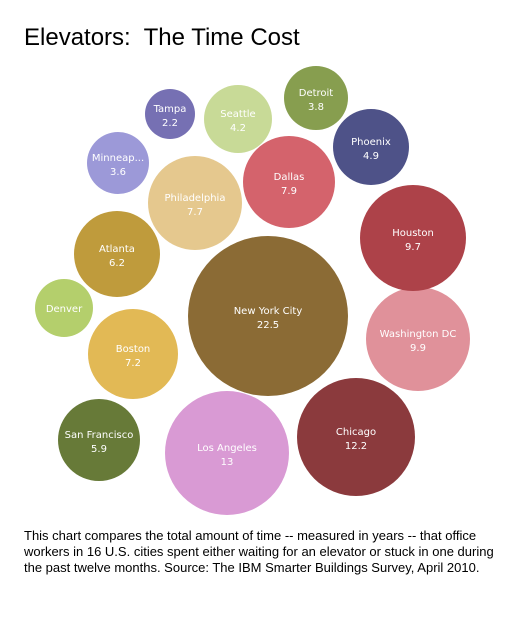 The width and height of the screenshot is (511, 622). I want to click on bubble-circle-detroit, so click(316, 98).